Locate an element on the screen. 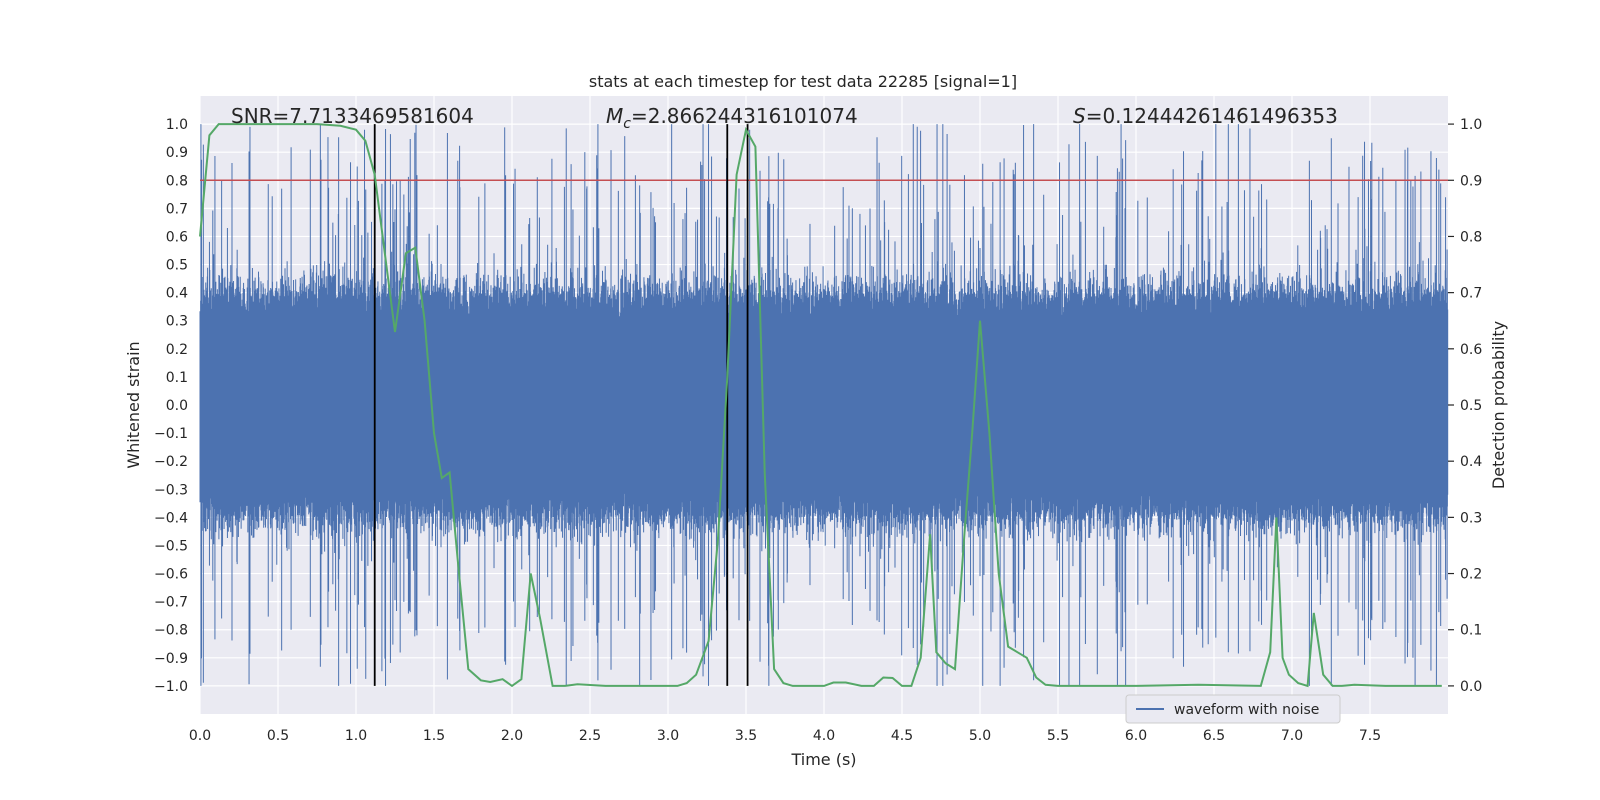 Image resolution: width=1600 pixels, height=800 pixels. y-right-tick-label: 1.0 is located at coordinates (1471, 125).